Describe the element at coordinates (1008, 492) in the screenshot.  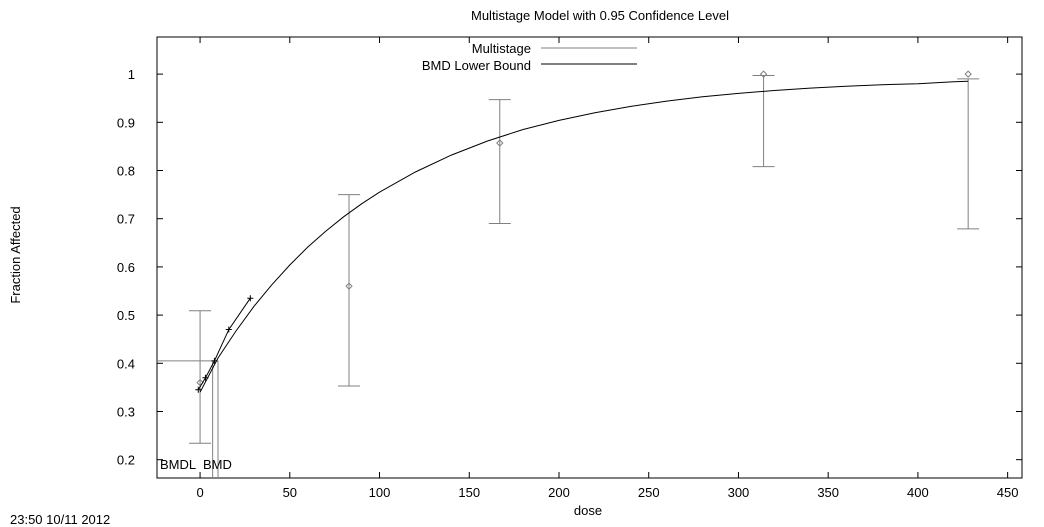
I see `x-tick-label: 450` at that location.